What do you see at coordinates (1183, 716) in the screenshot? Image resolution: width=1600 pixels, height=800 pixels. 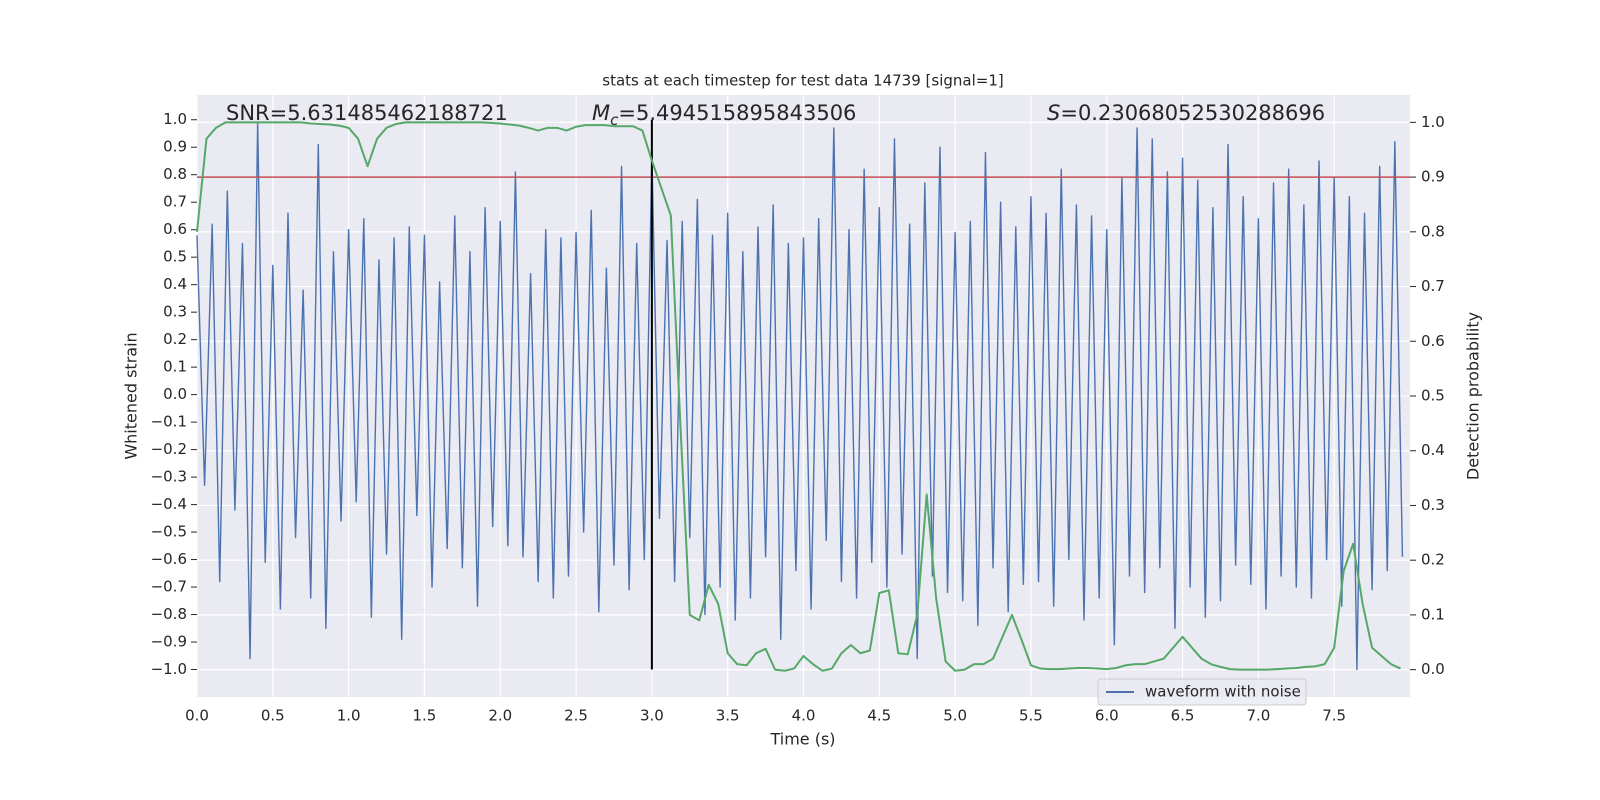 I see `x-tick-label: 6.5` at bounding box center [1183, 716].